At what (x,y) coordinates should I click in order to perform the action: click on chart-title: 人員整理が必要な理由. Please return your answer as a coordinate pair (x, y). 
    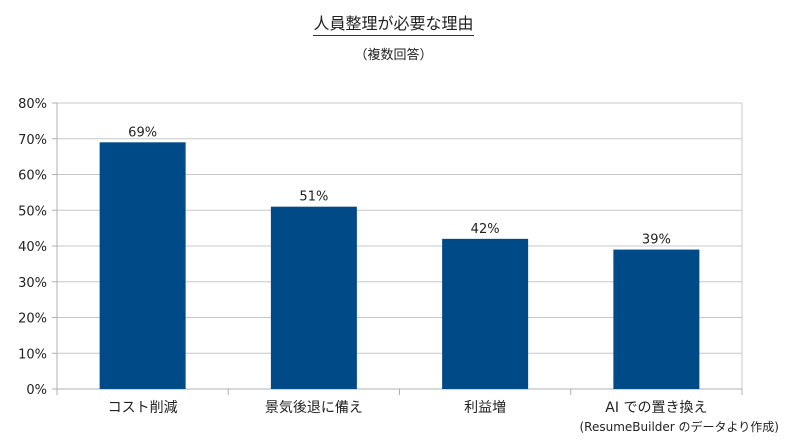
    Looking at the image, I should click on (393, 25).